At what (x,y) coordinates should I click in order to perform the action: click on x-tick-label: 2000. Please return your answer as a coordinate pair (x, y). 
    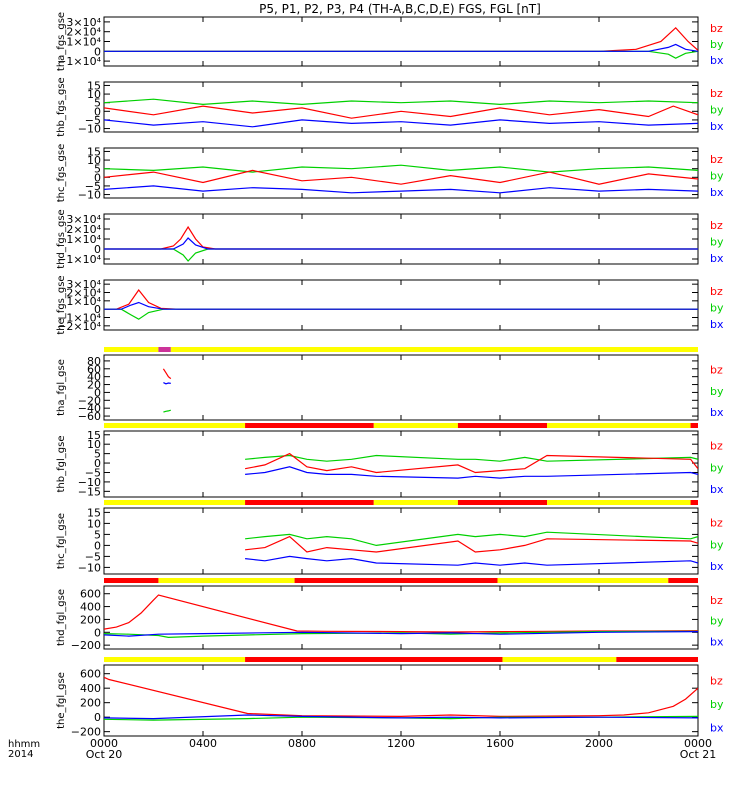
    Looking at the image, I should click on (599, 743).